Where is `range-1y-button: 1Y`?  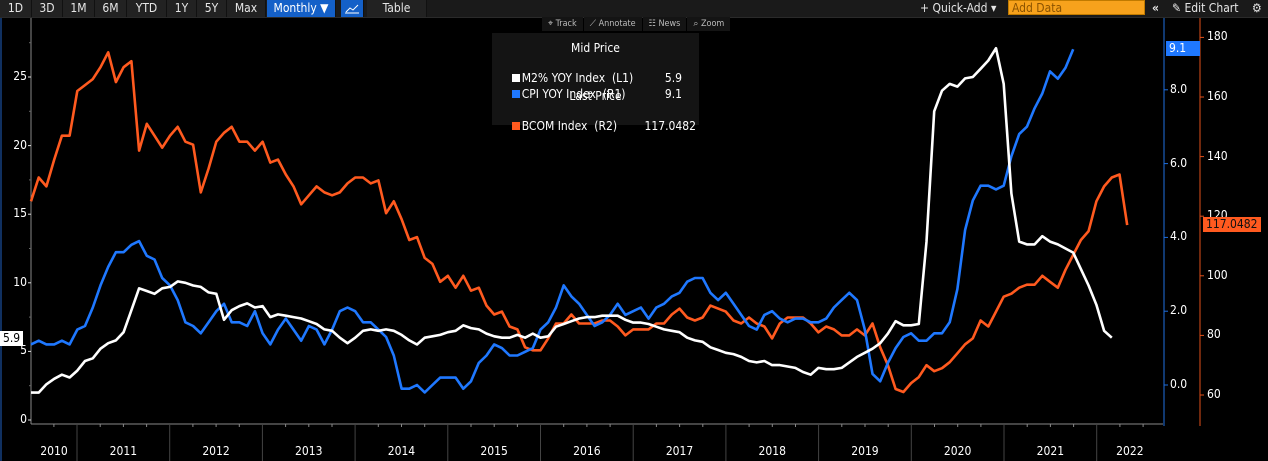
range-1y-button: 1Y is located at coordinates (182, 8).